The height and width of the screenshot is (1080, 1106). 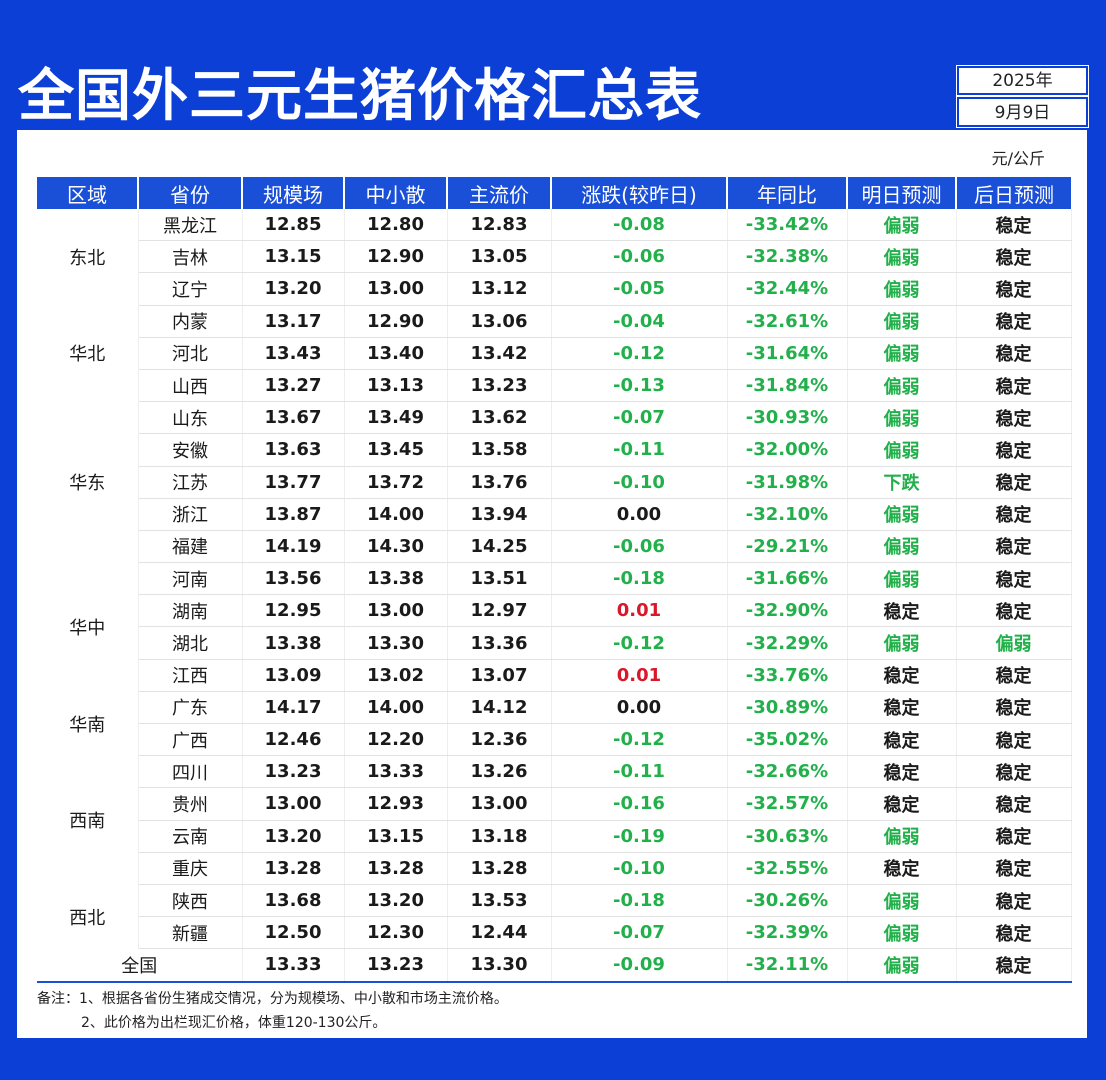 I want to click on region-cell: 西北, so click(x=88, y=916).